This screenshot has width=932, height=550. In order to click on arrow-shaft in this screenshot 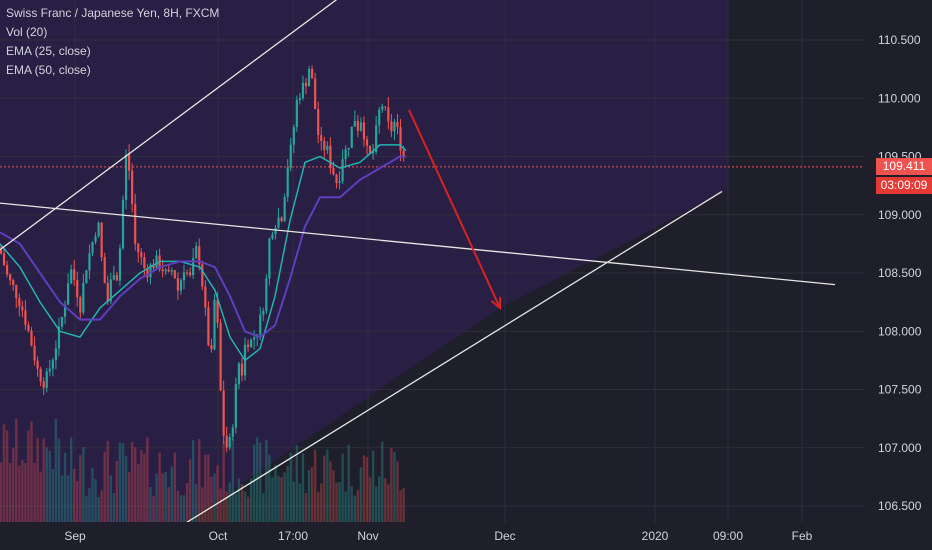, I will do `click(454, 209)`.